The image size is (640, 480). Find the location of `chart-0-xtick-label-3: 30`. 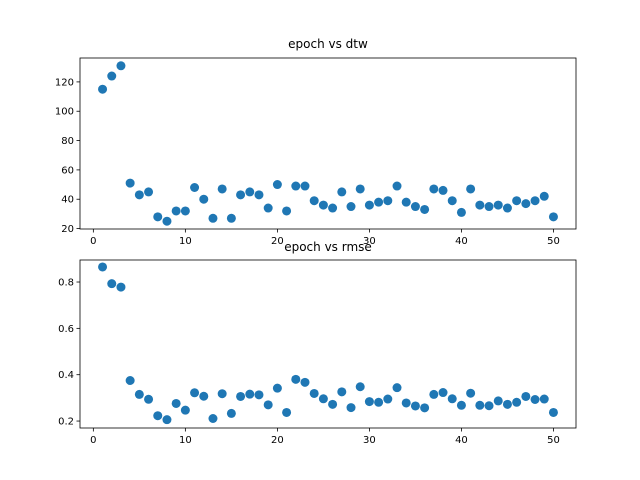

chart-0-xtick-label-3: 30 is located at coordinates (369, 241).